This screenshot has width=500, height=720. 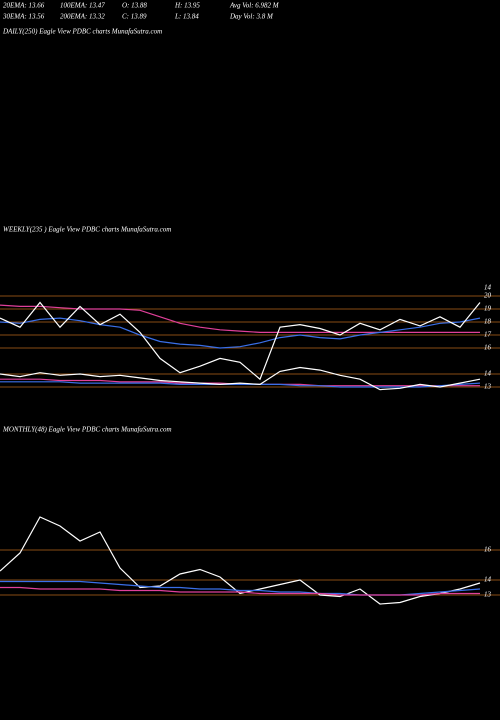 I want to click on stat: C: 13.89, so click(x=134, y=17).